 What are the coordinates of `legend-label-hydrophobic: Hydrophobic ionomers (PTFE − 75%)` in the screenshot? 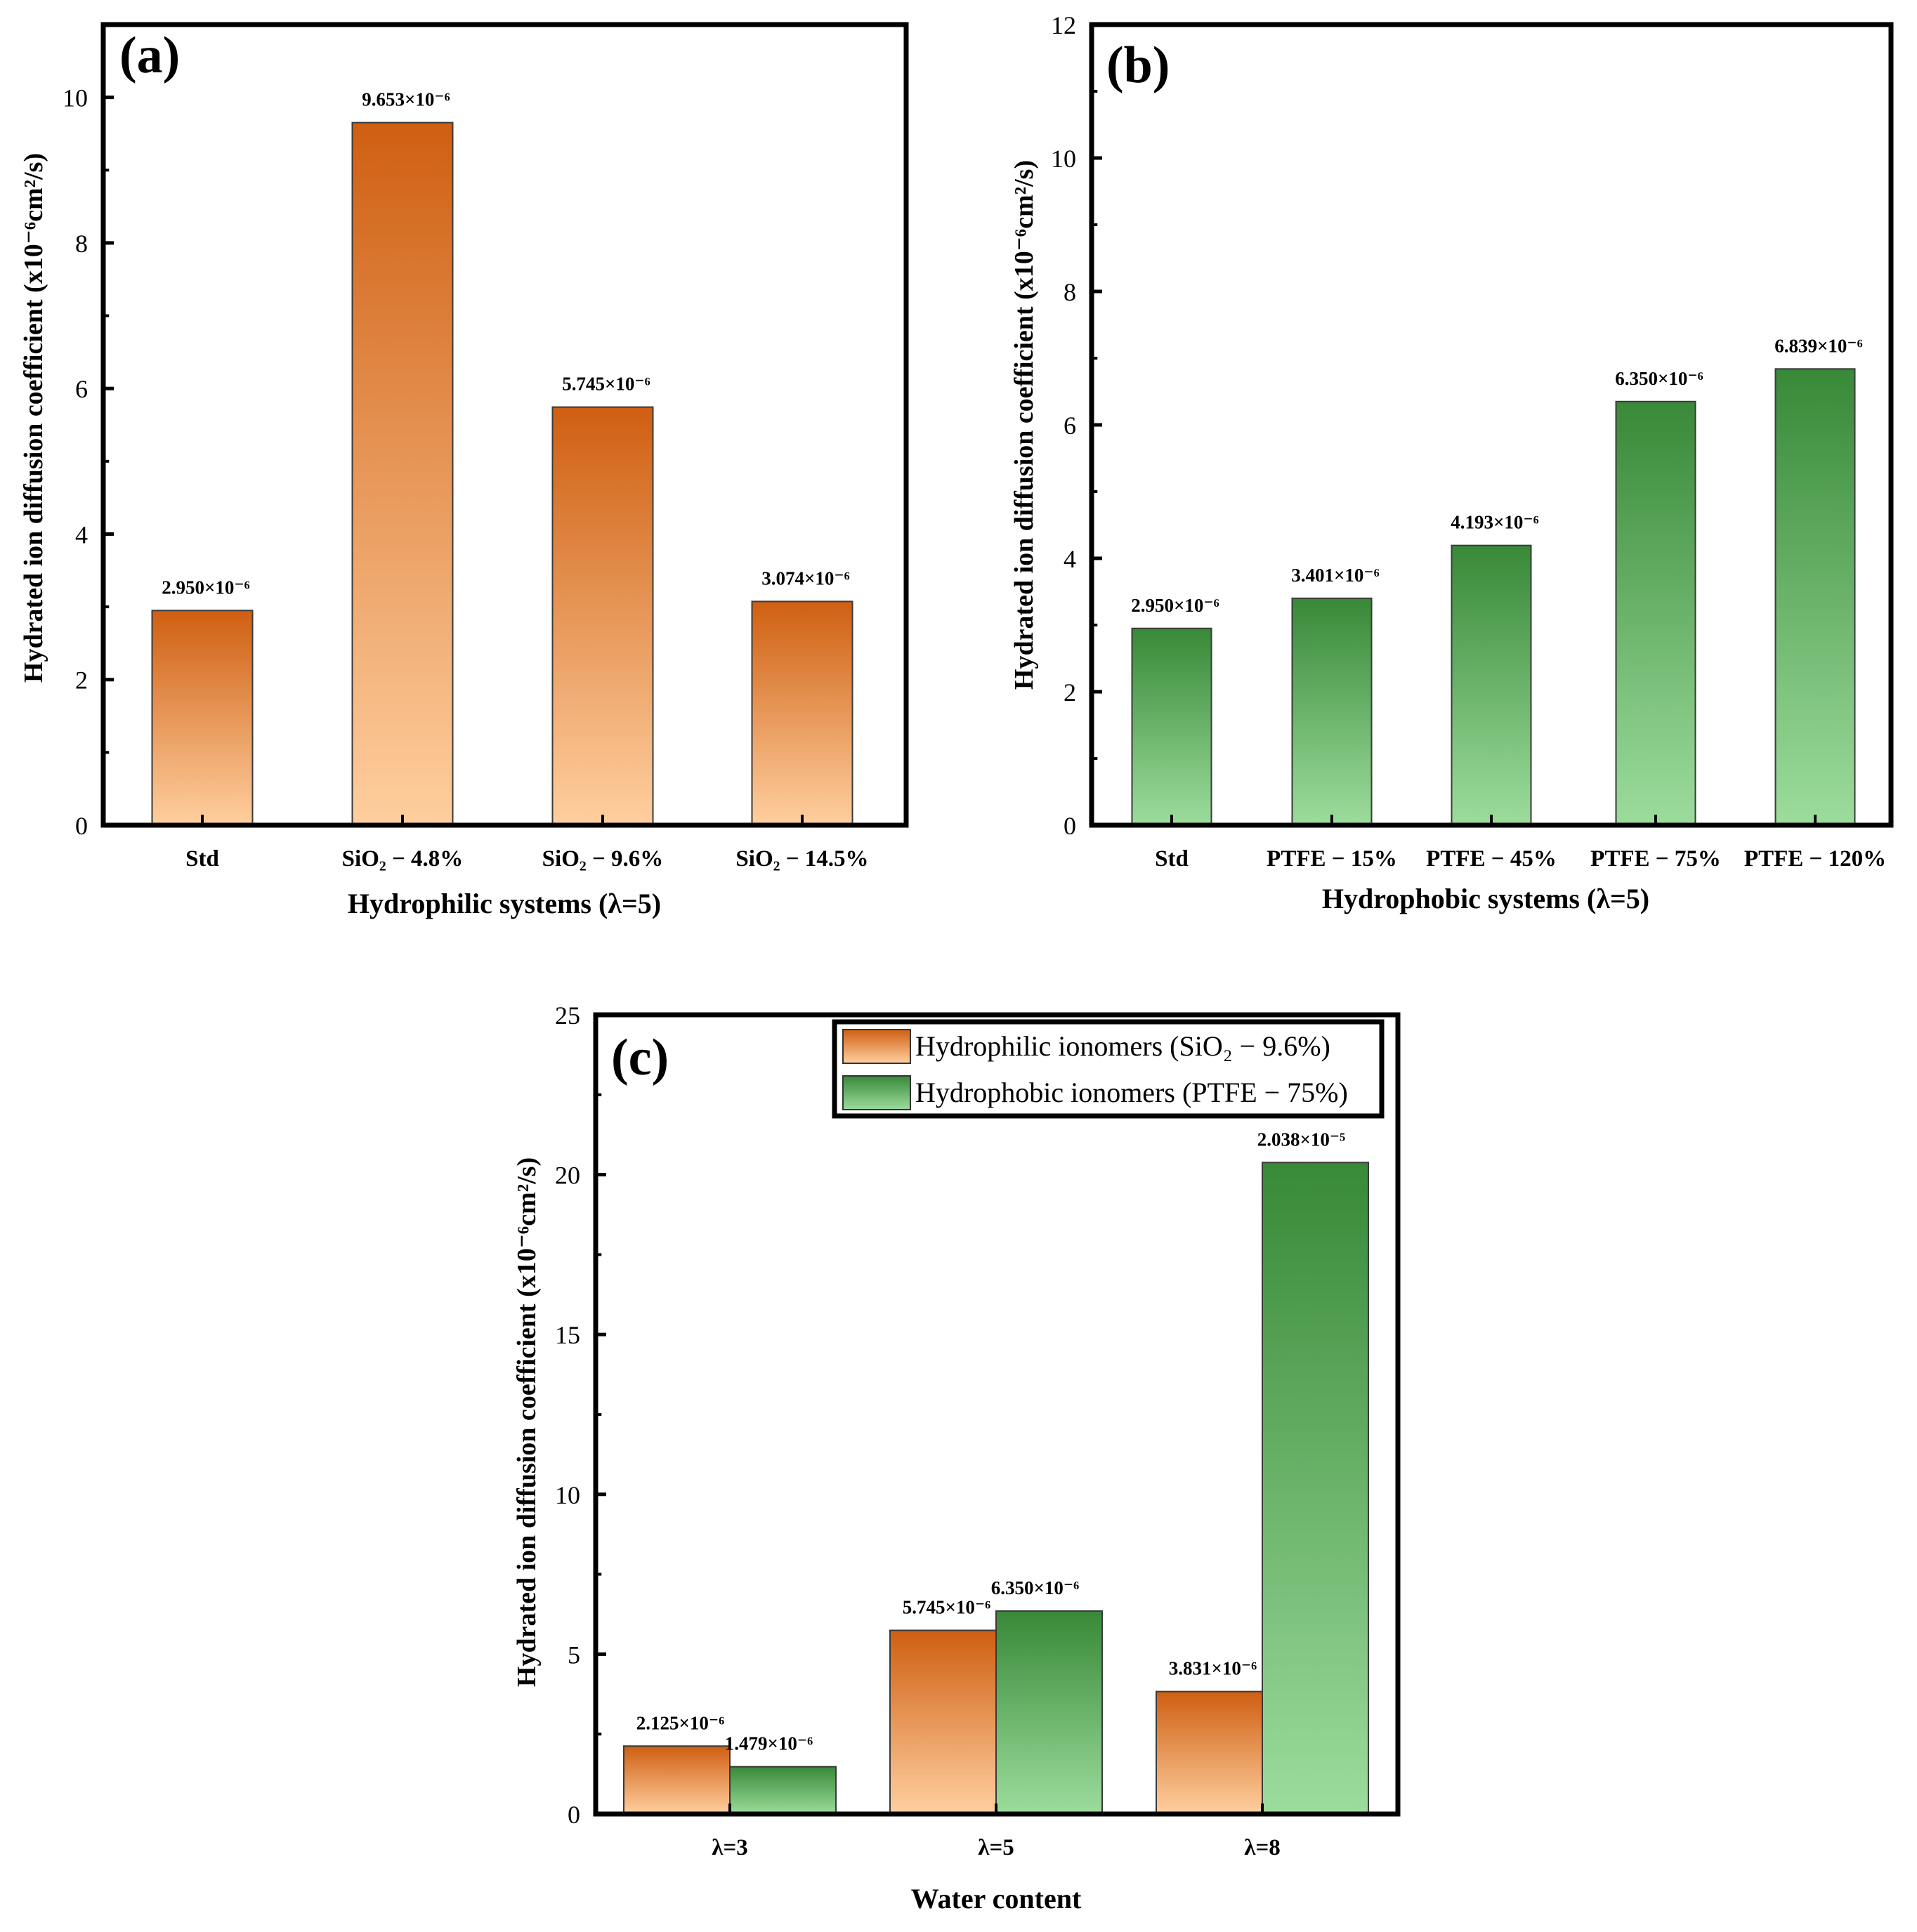 It's located at (1131, 1092).